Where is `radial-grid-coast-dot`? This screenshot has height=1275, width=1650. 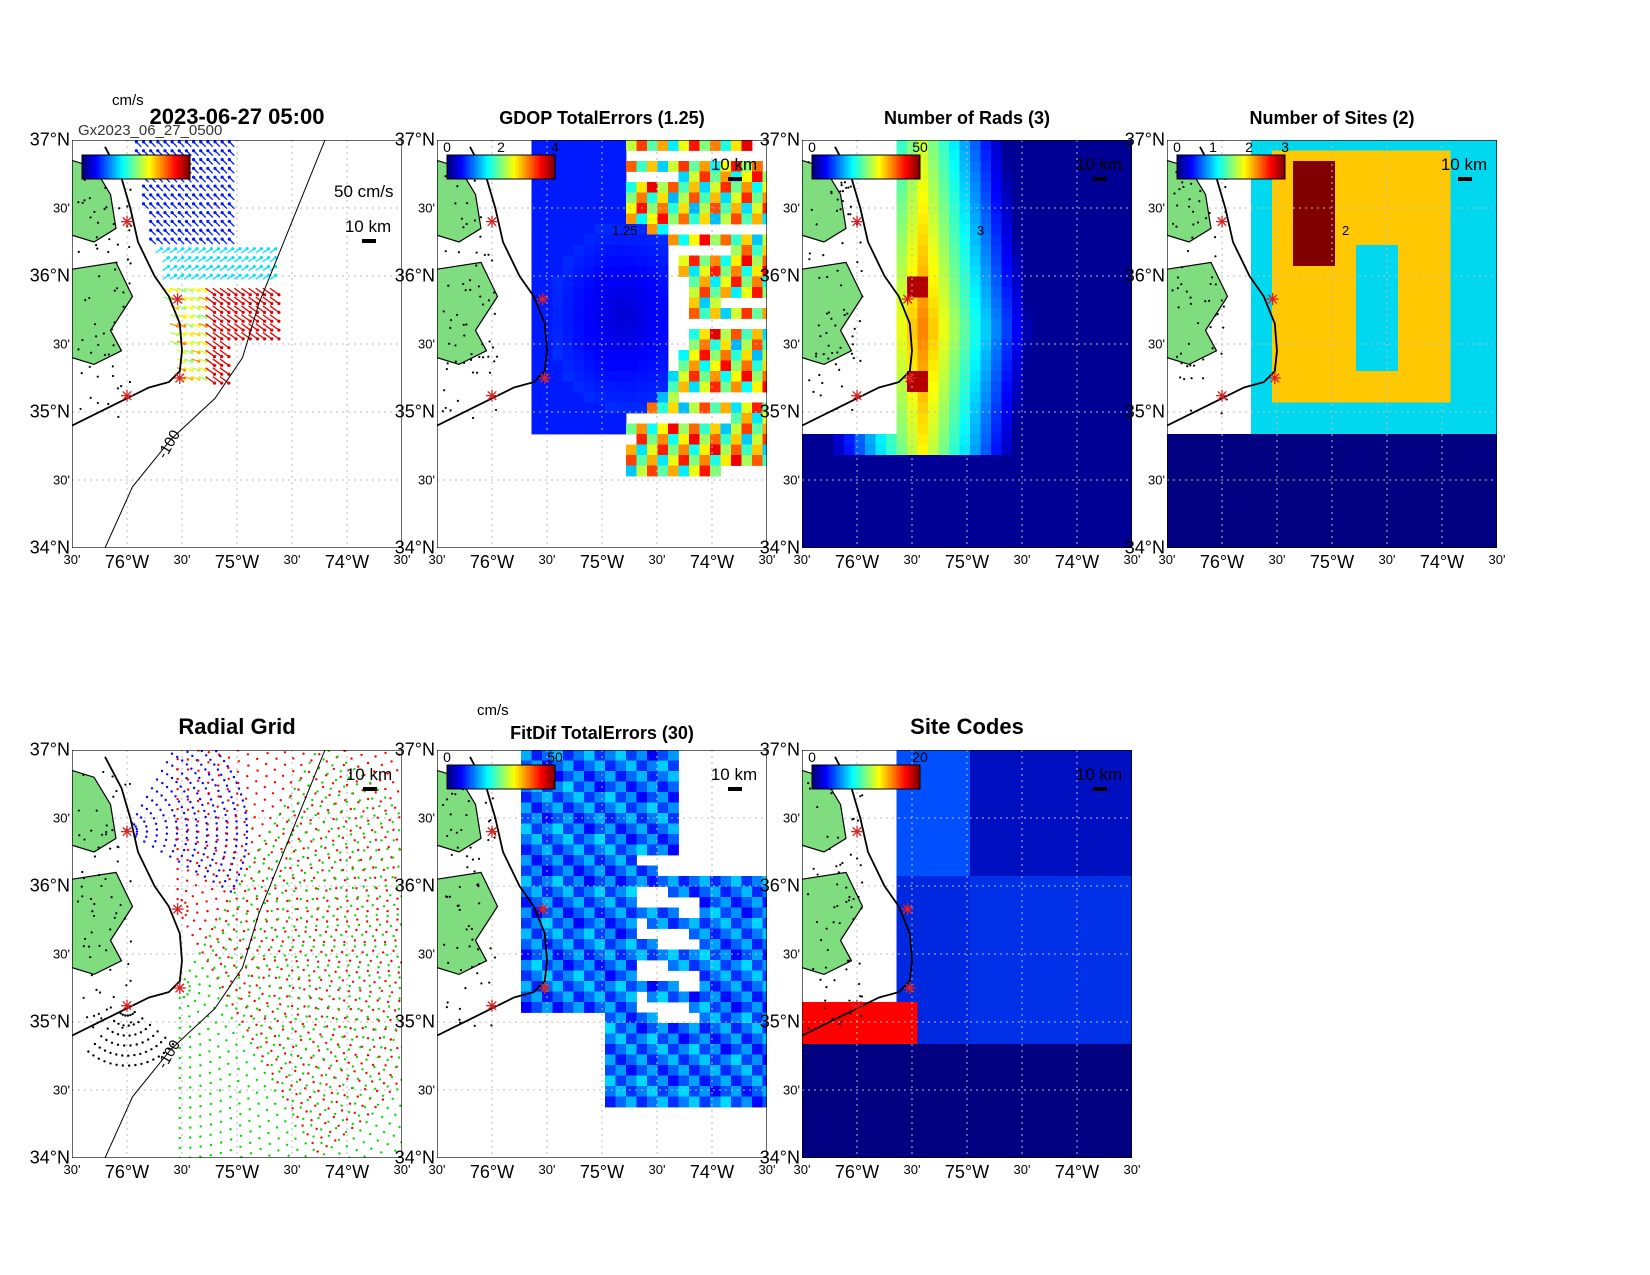
radial-grid-coast-dot is located at coordinates (96, 990).